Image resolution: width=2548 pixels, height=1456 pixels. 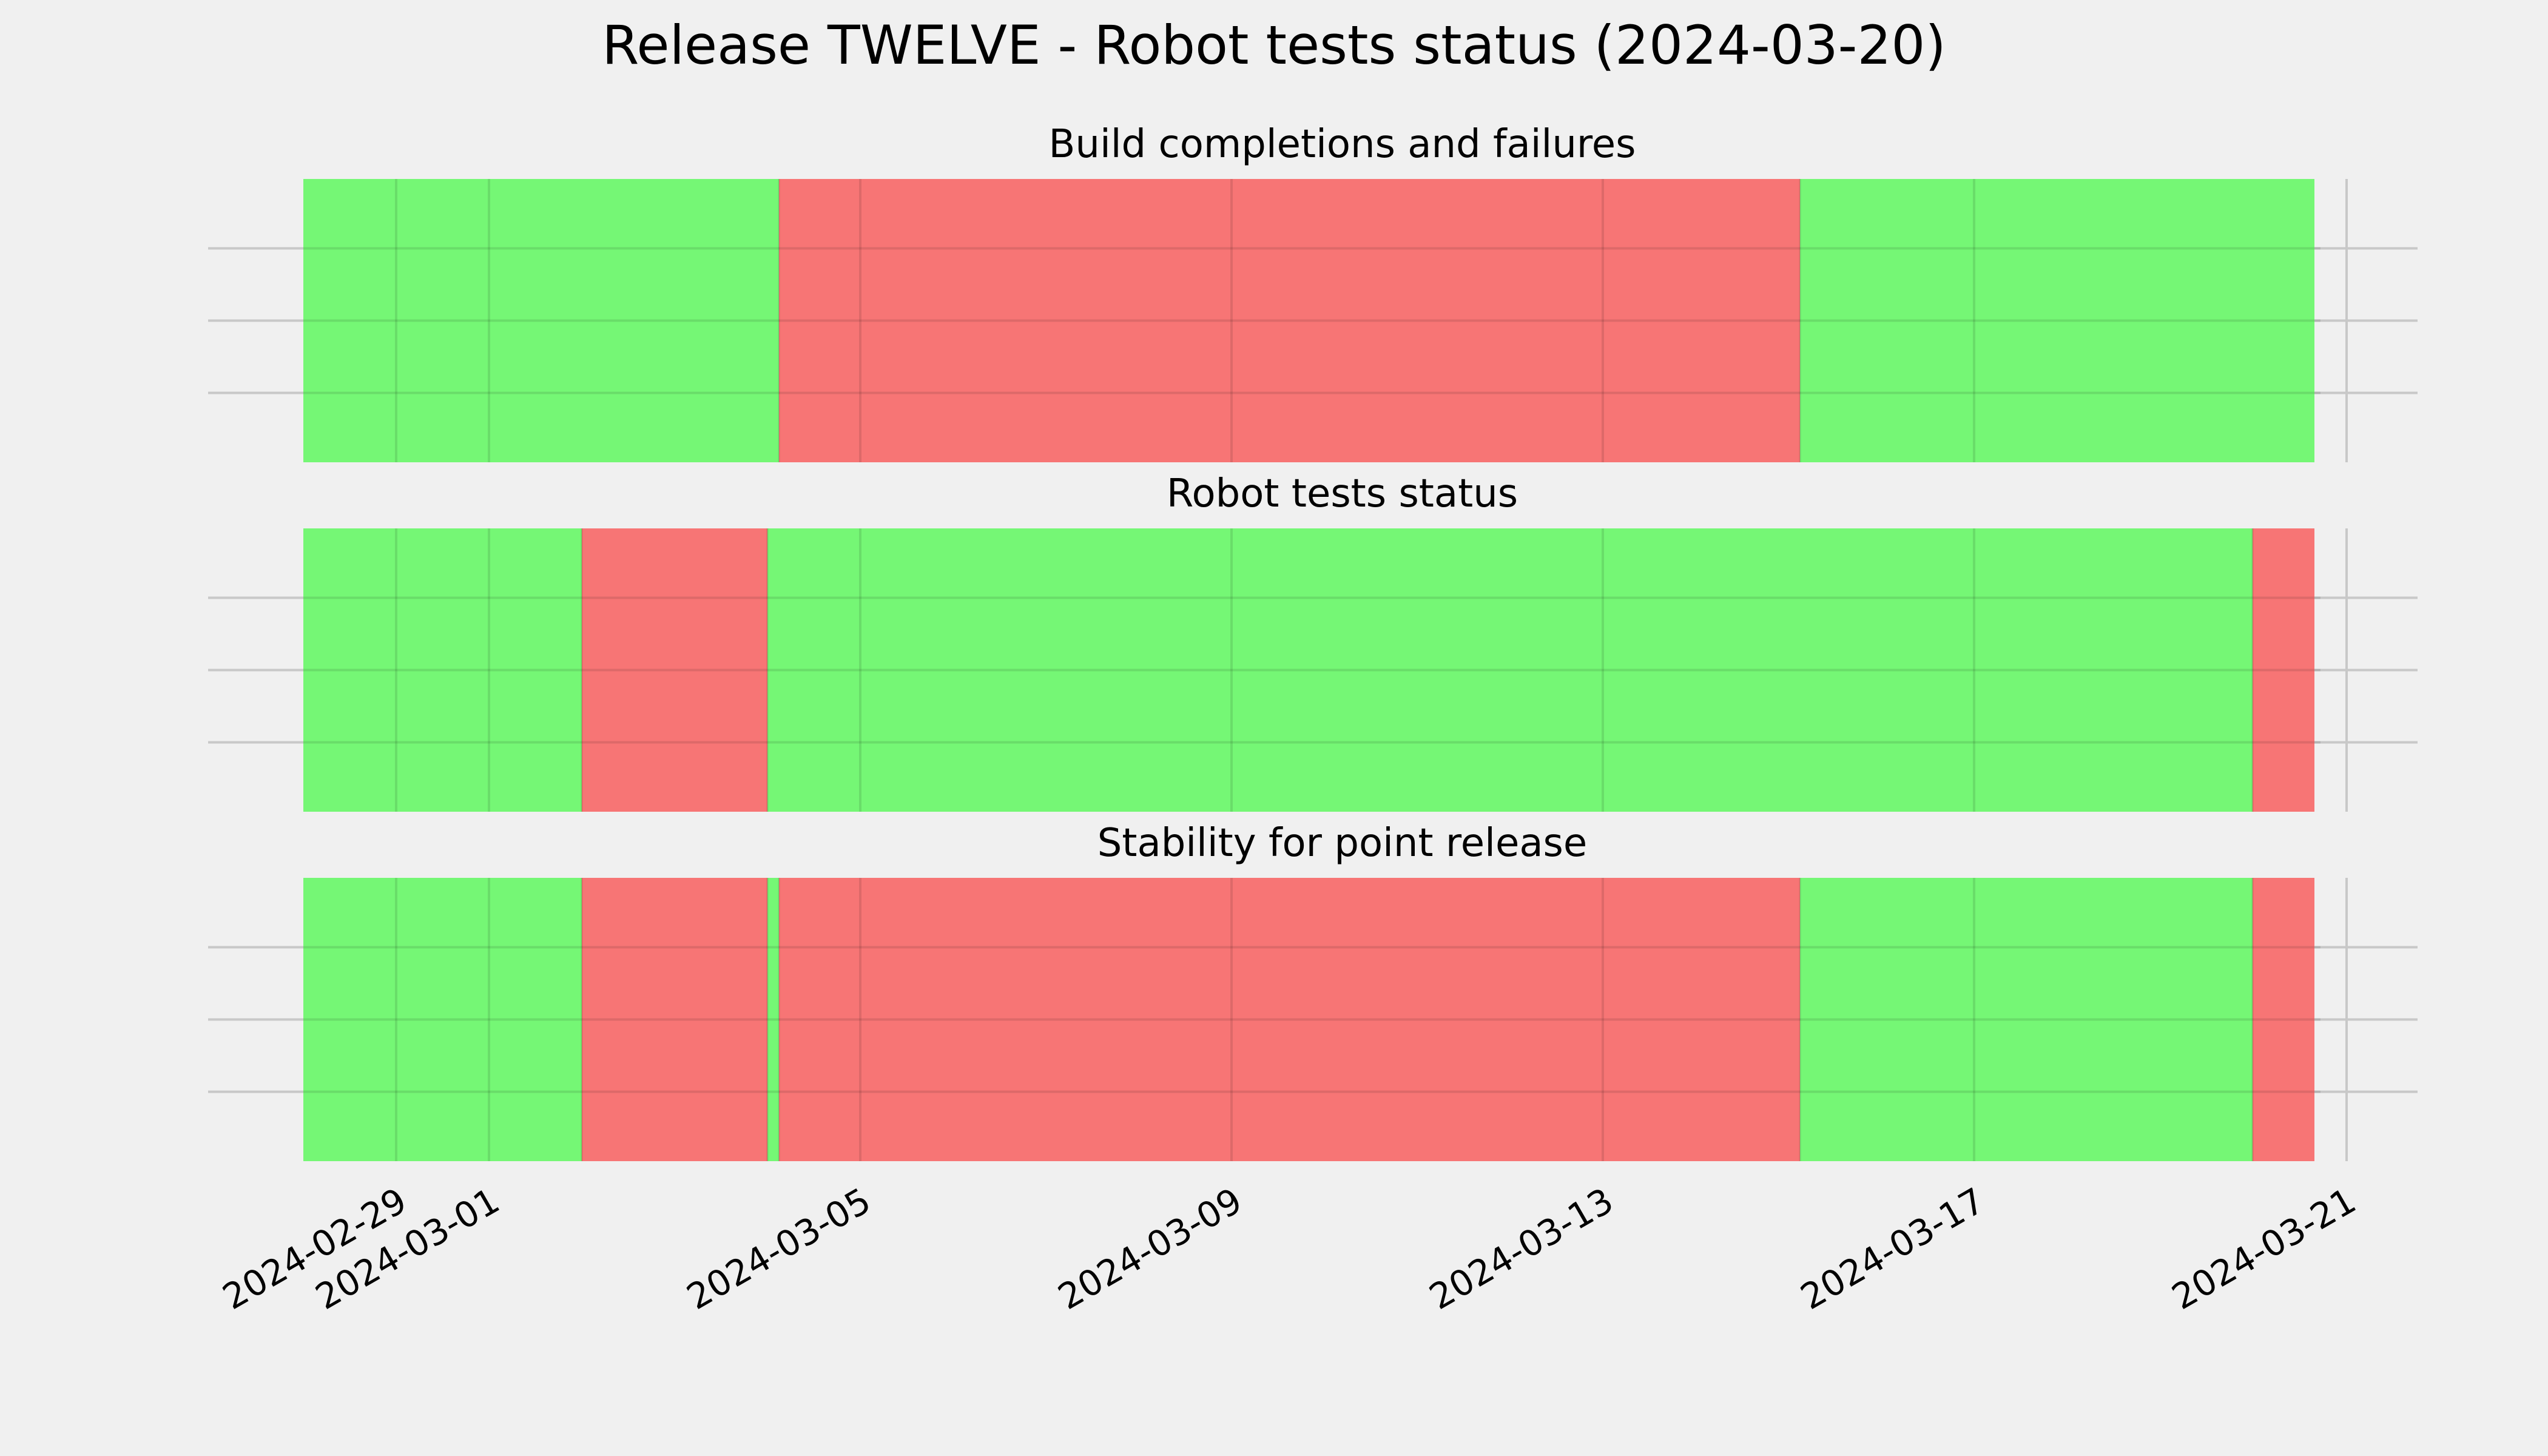 I want to click on panel-title: Robot tests status, so click(x=1342, y=493).